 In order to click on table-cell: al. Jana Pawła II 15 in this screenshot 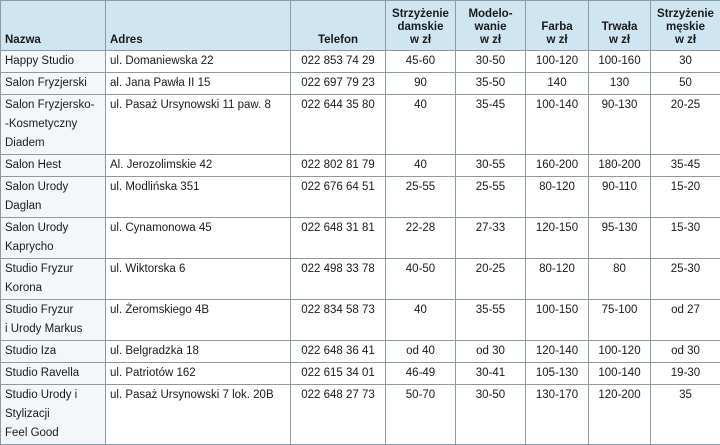, I will do `click(198, 83)`.